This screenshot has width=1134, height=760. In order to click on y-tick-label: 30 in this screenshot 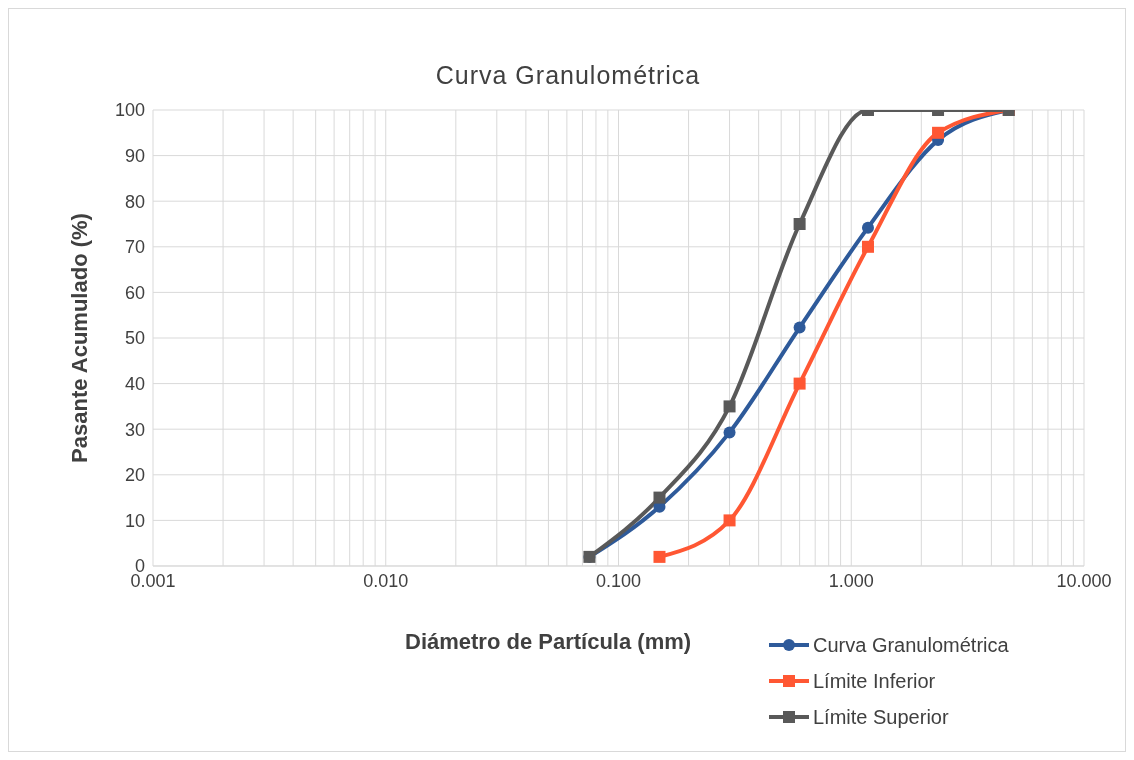, I will do `click(134, 429)`.